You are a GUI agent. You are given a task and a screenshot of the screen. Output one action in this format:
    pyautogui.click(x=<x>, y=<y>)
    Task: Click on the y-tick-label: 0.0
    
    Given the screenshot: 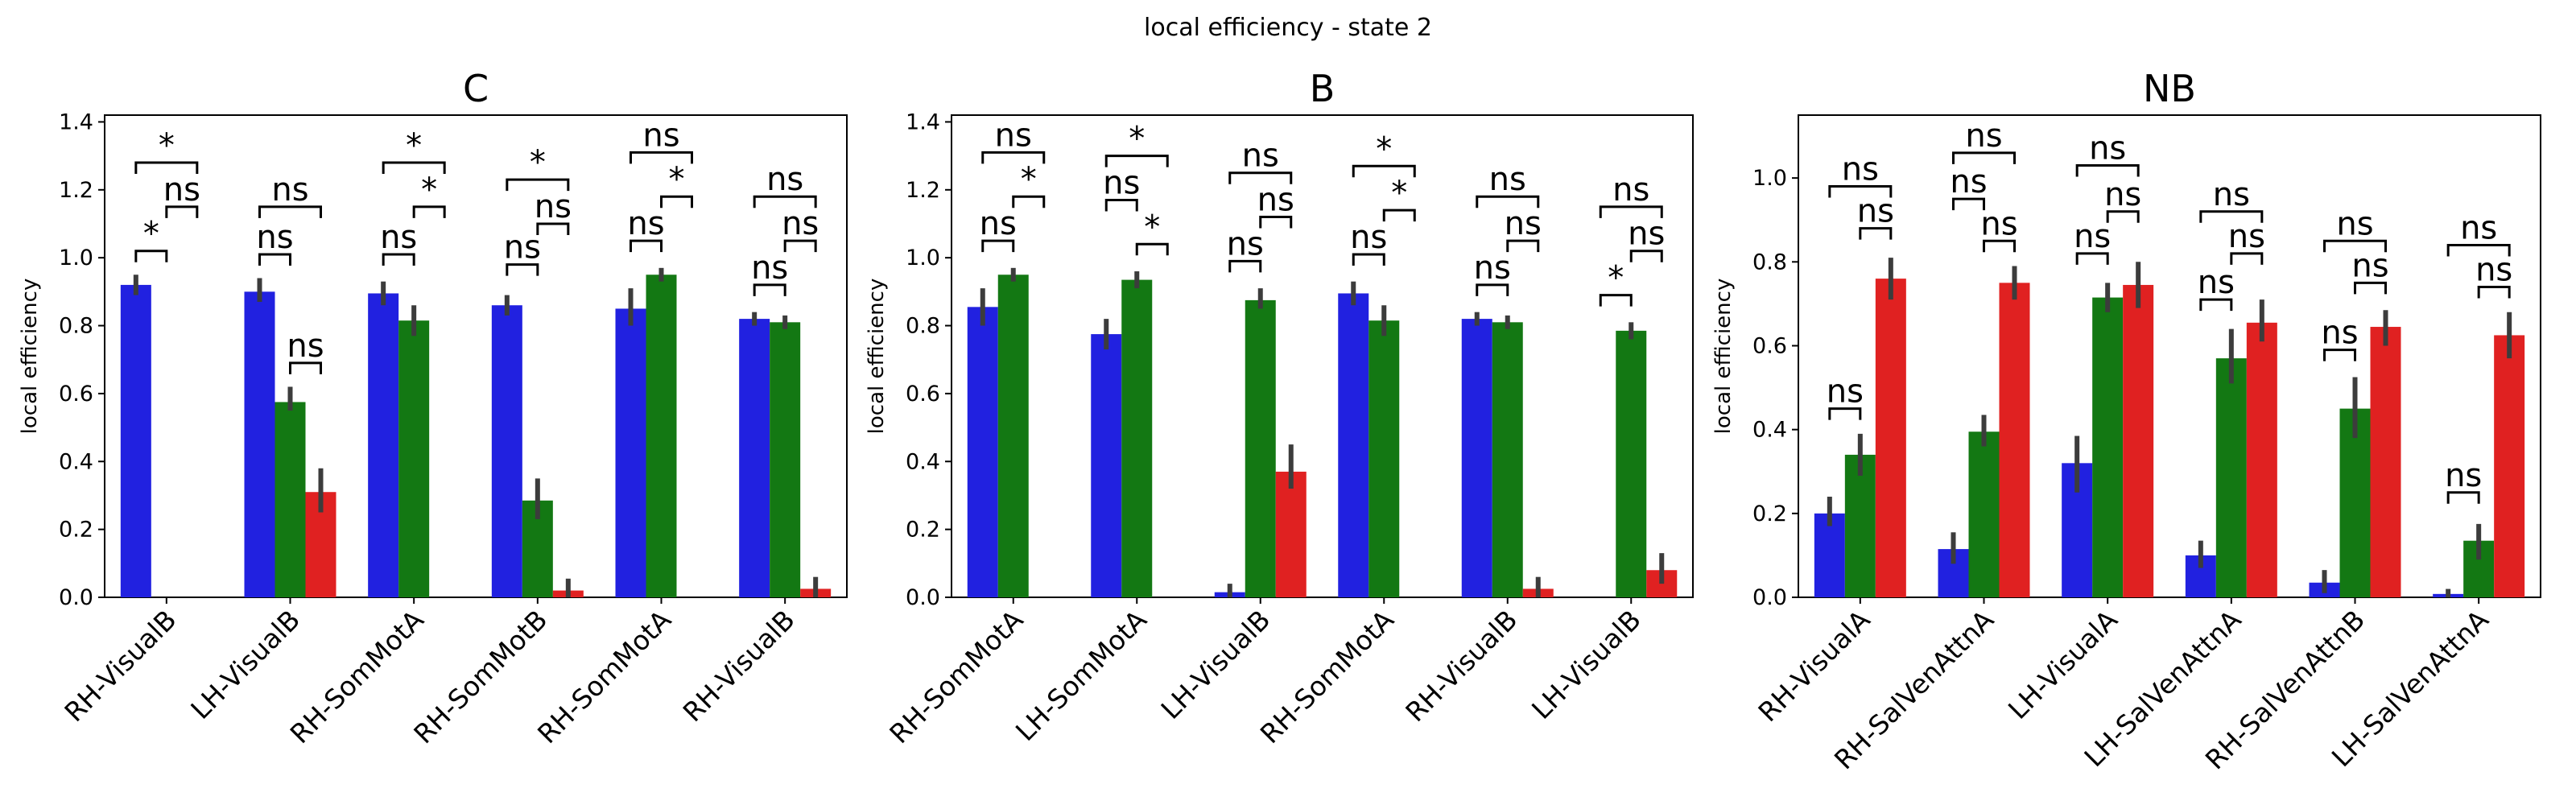 What is the action you would take?
    pyautogui.click(x=923, y=597)
    